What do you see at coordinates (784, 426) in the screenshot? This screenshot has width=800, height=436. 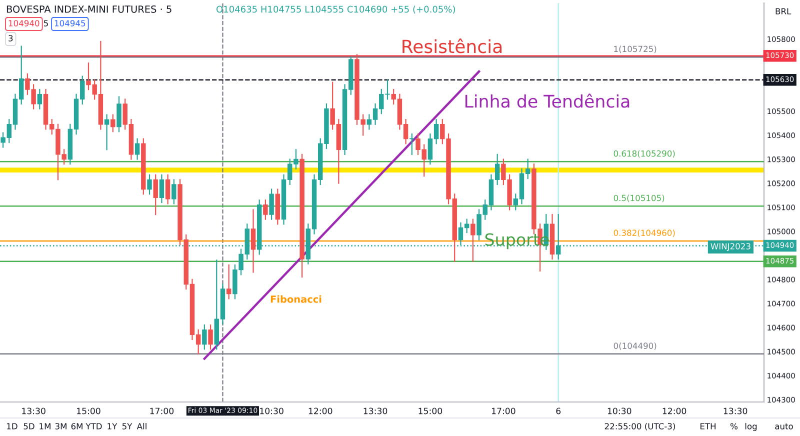 I see `text: auto` at bounding box center [784, 426].